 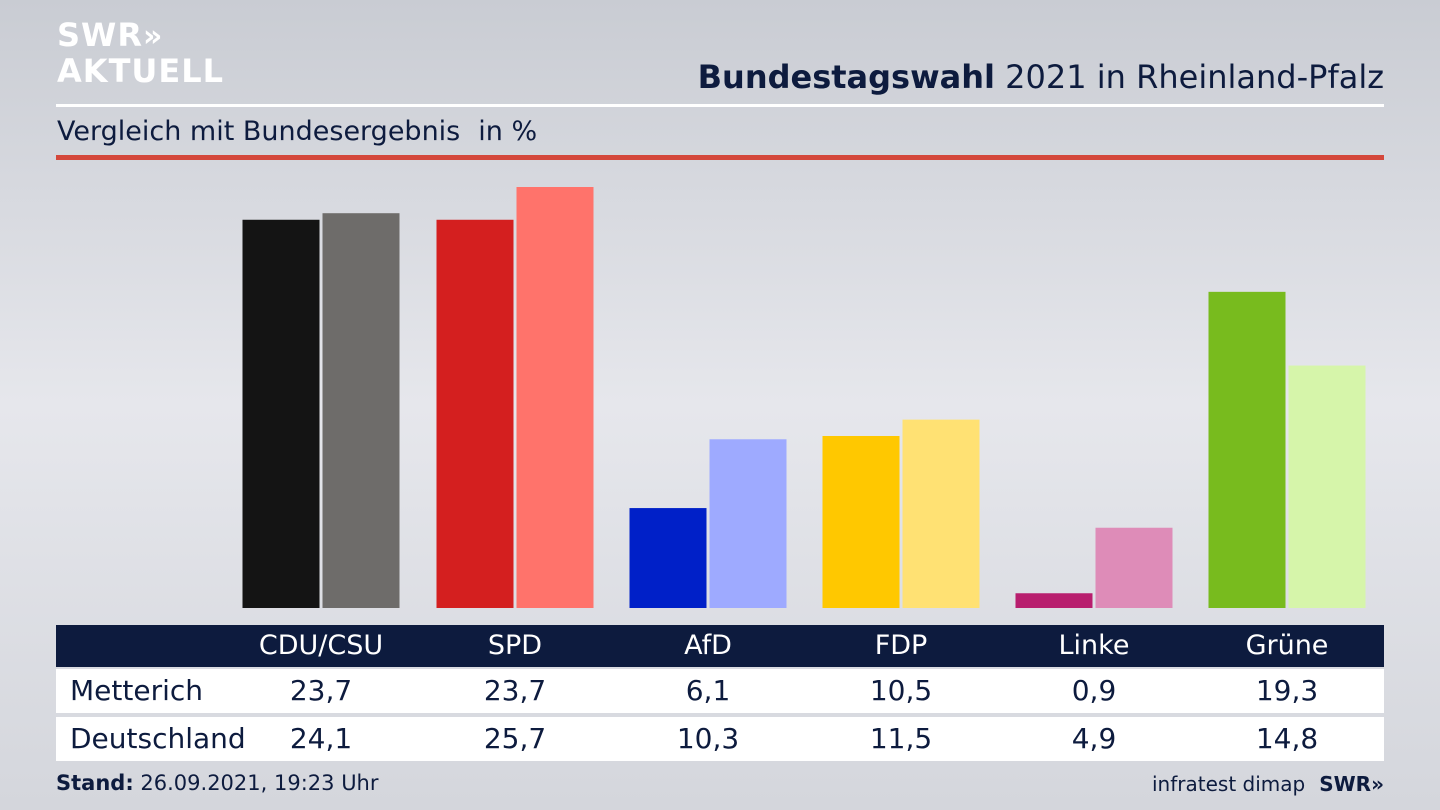 What do you see at coordinates (1194, 77) in the screenshot?
I see `title-rest: 2021 in Rheinland-Pfalz` at bounding box center [1194, 77].